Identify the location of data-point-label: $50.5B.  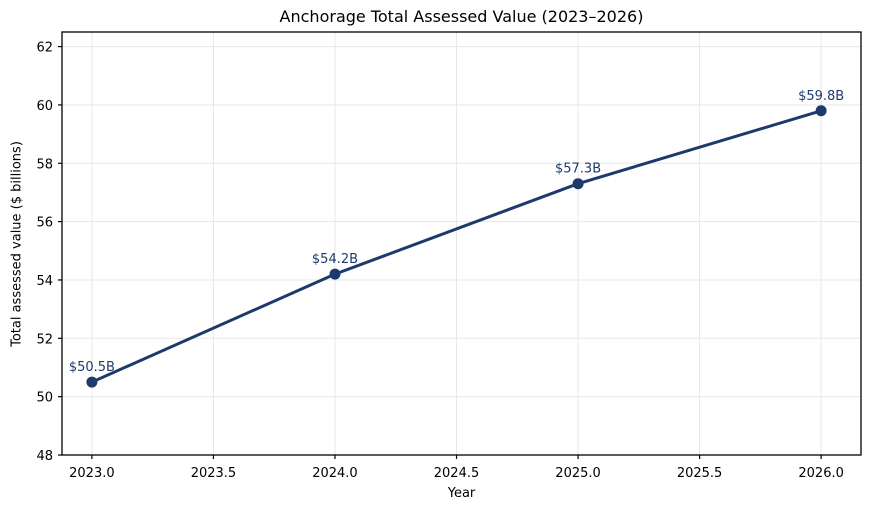
(92, 367).